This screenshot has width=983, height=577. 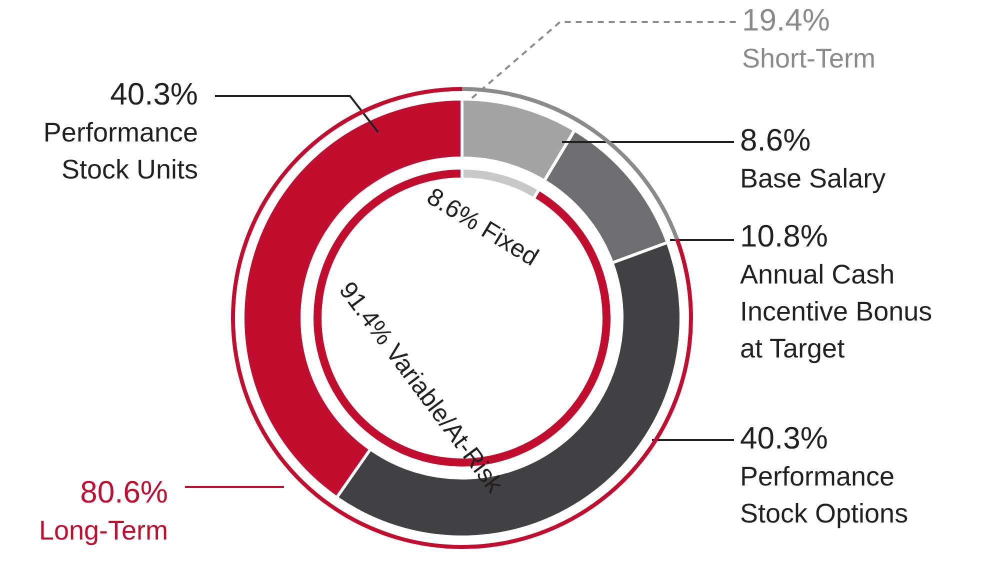 I want to click on data-label: 8.6%, so click(x=775, y=140).